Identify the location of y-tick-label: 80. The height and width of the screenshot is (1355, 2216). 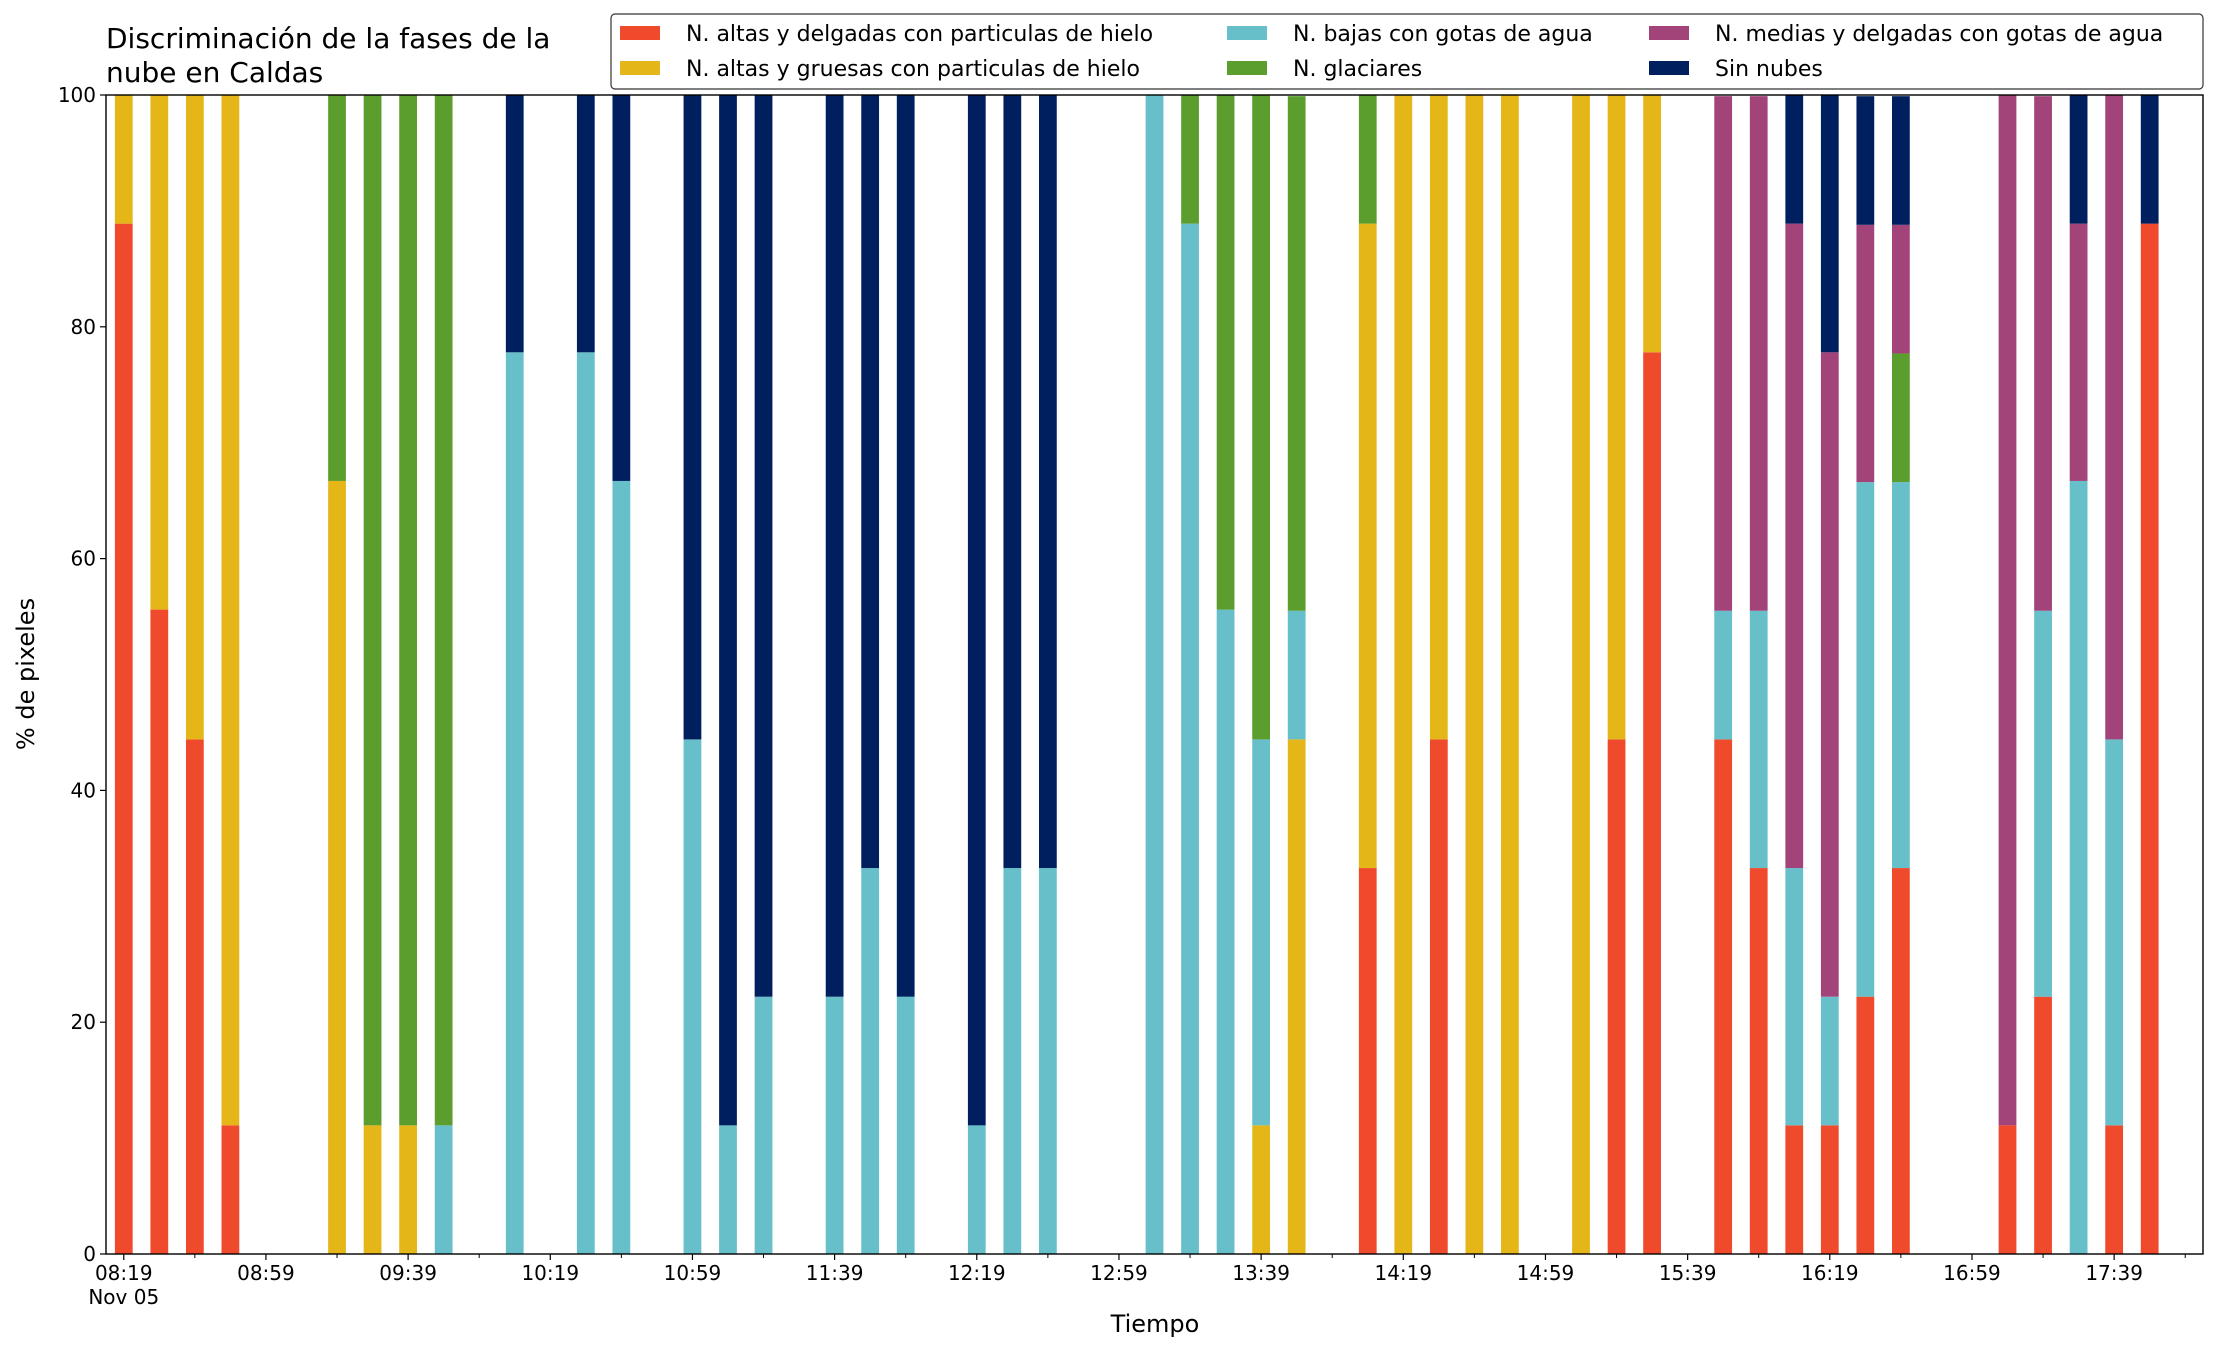
(83, 327).